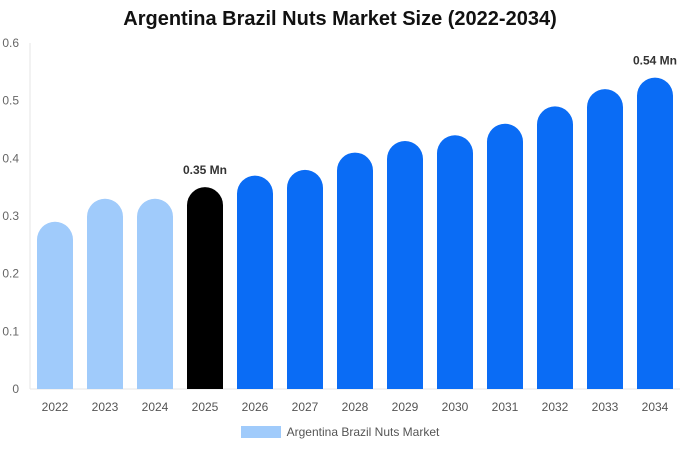 This screenshot has height=450, width=680. What do you see at coordinates (55, 305) in the screenshot?
I see `bar-2022` at bounding box center [55, 305].